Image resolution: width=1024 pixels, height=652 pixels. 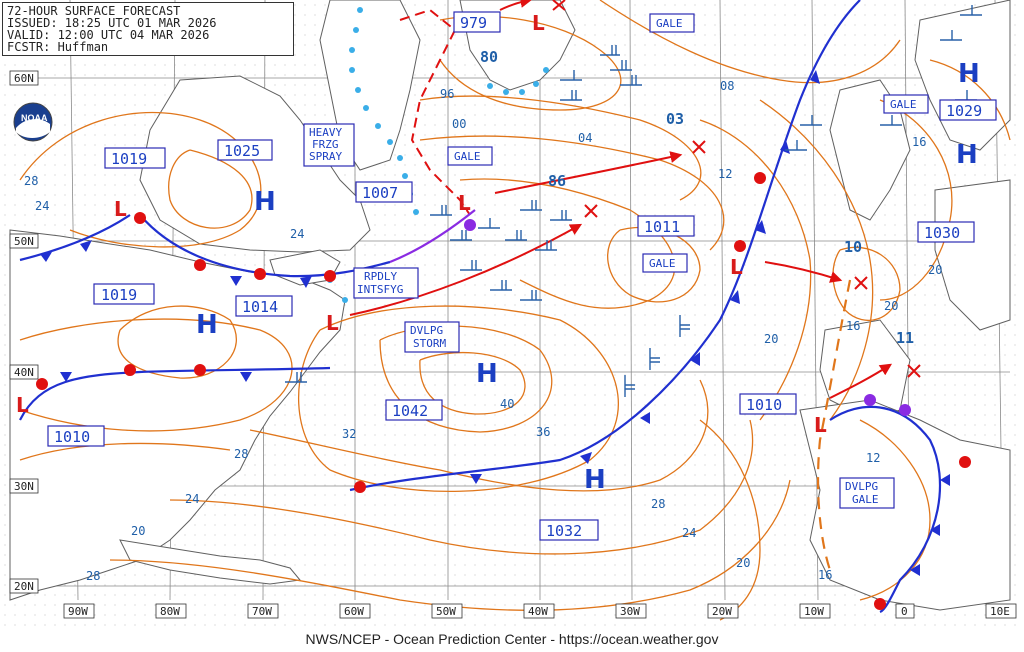 I want to click on low-pressure-value: 1011, so click(x=662, y=227).